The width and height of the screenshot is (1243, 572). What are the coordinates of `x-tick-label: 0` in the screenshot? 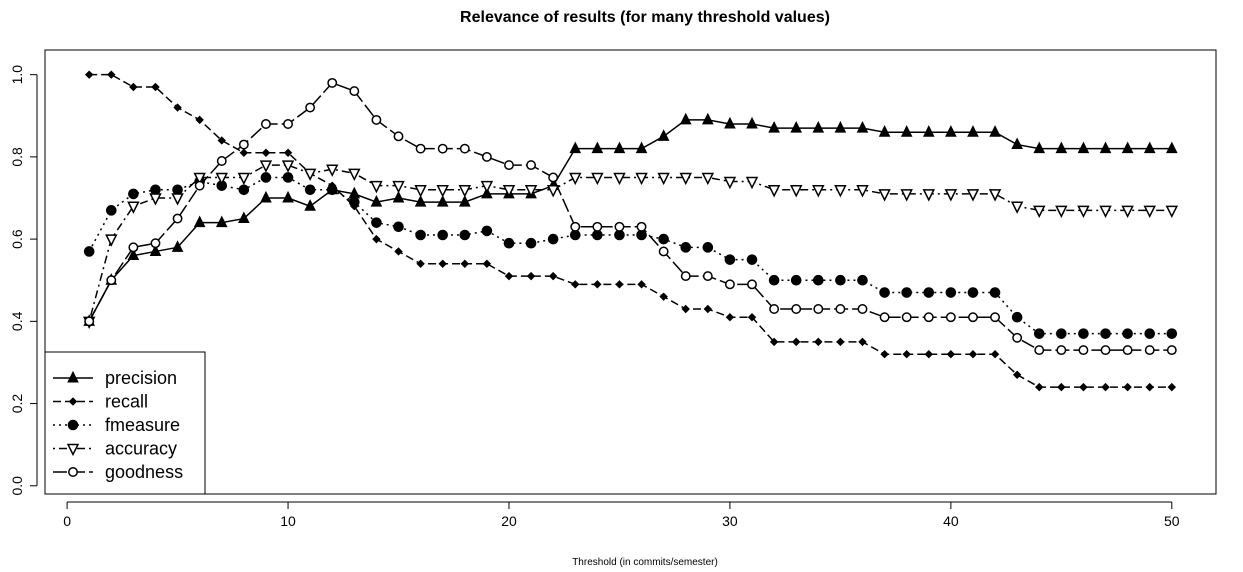 It's located at (67, 521).